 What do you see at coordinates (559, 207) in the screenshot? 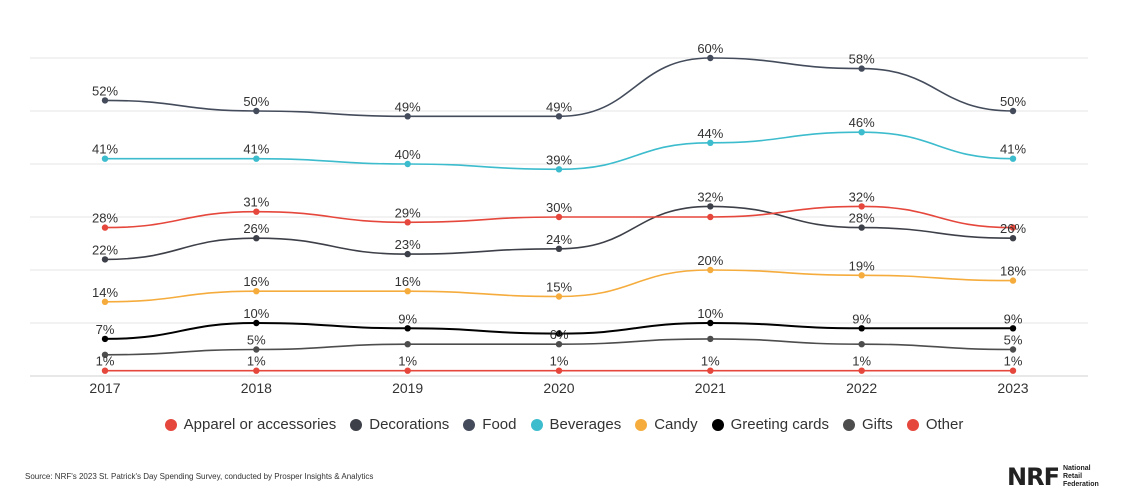
I see `data-label-other: 30%` at bounding box center [559, 207].